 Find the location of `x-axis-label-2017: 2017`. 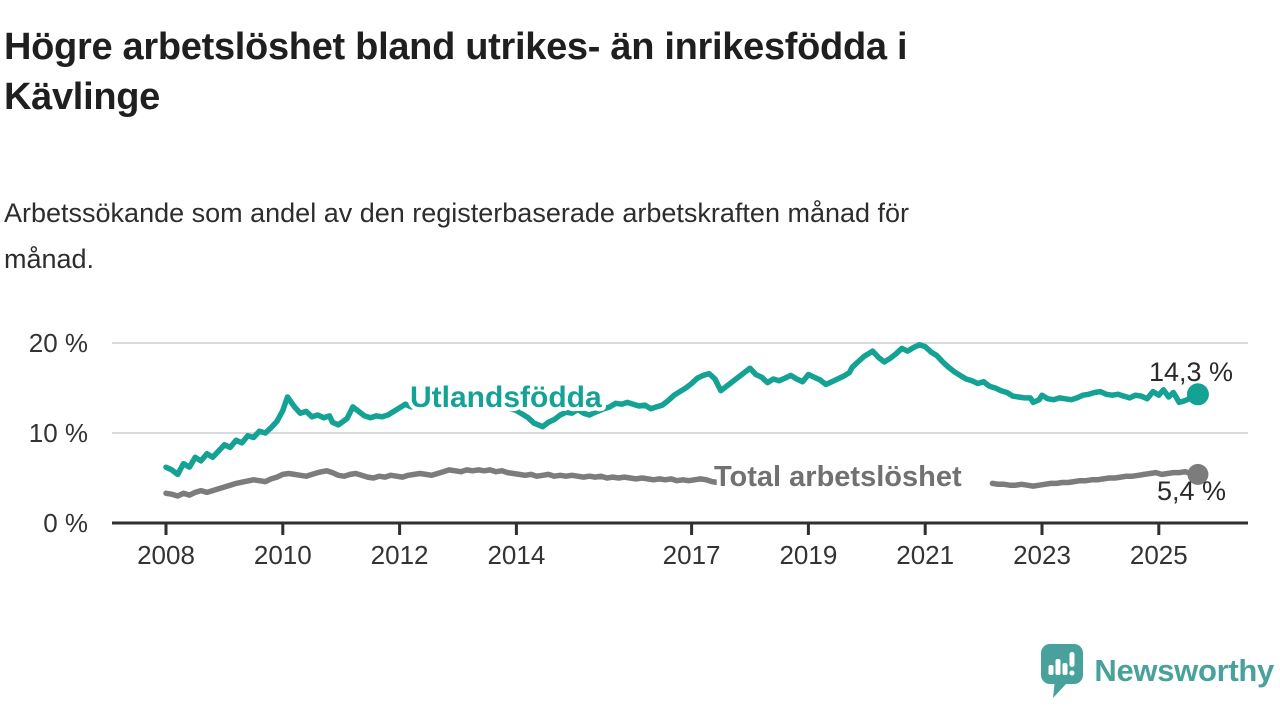

x-axis-label-2017: 2017 is located at coordinates (692, 555).